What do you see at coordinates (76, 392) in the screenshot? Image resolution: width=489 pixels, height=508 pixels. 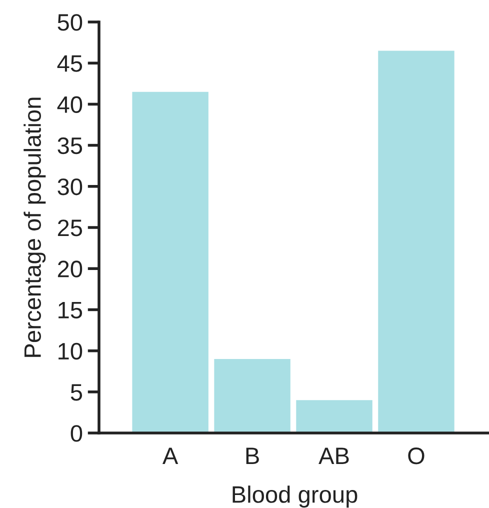 I see `y-tick-label: 5` at bounding box center [76, 392].